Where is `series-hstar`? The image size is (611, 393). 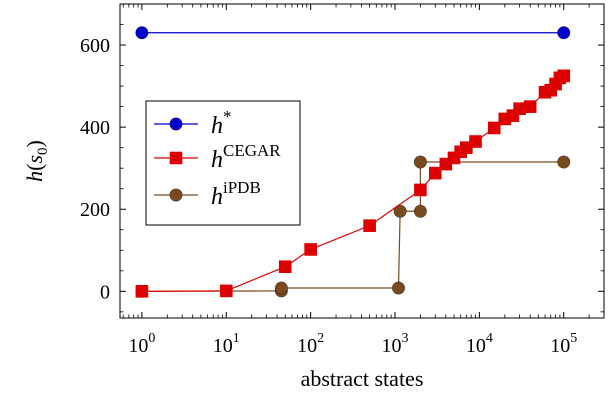
series-hstar is located at coordinates (353, 33).